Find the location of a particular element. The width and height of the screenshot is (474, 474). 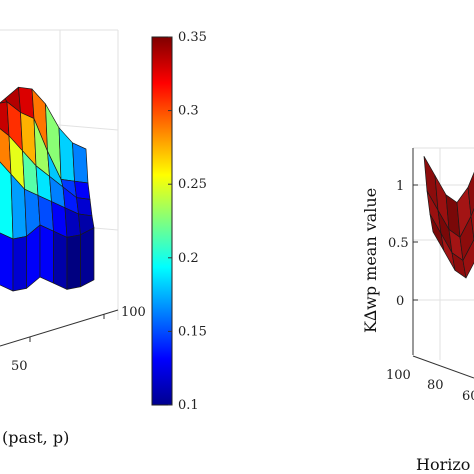

right-z-tick-label: 0.5 is located at coordinates (398, 243).